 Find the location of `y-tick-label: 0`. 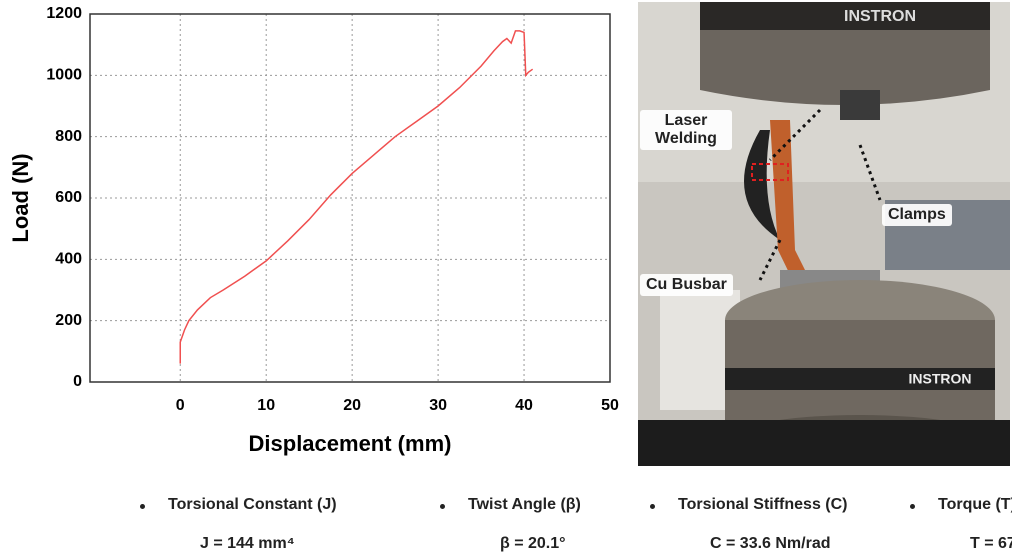

y-tick-label: 0 is located at coordinates (77, 381).